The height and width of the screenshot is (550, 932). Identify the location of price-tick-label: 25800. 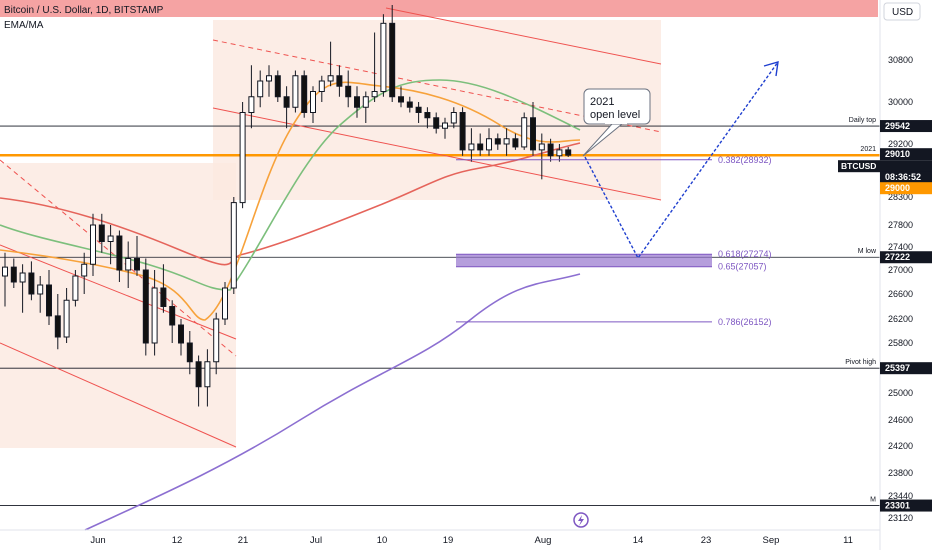
(900, 343).